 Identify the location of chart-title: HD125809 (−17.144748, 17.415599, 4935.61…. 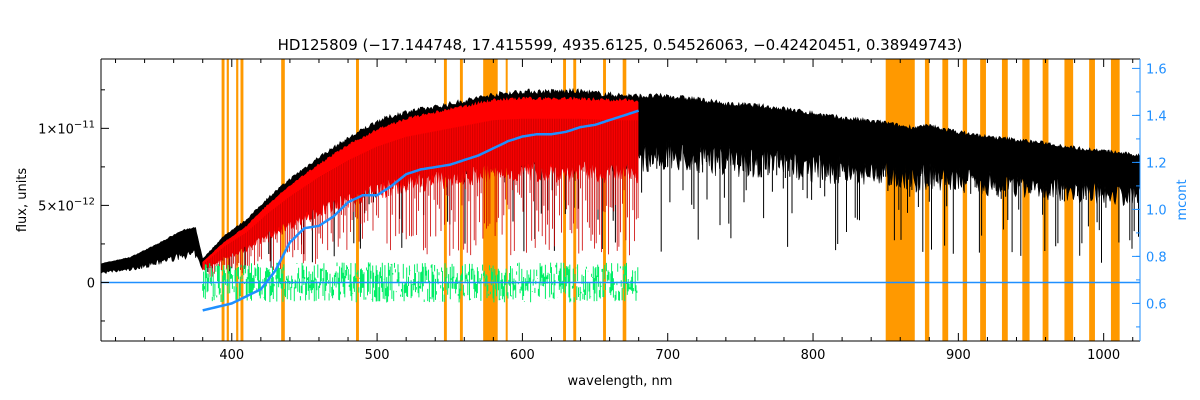
(620, 45).